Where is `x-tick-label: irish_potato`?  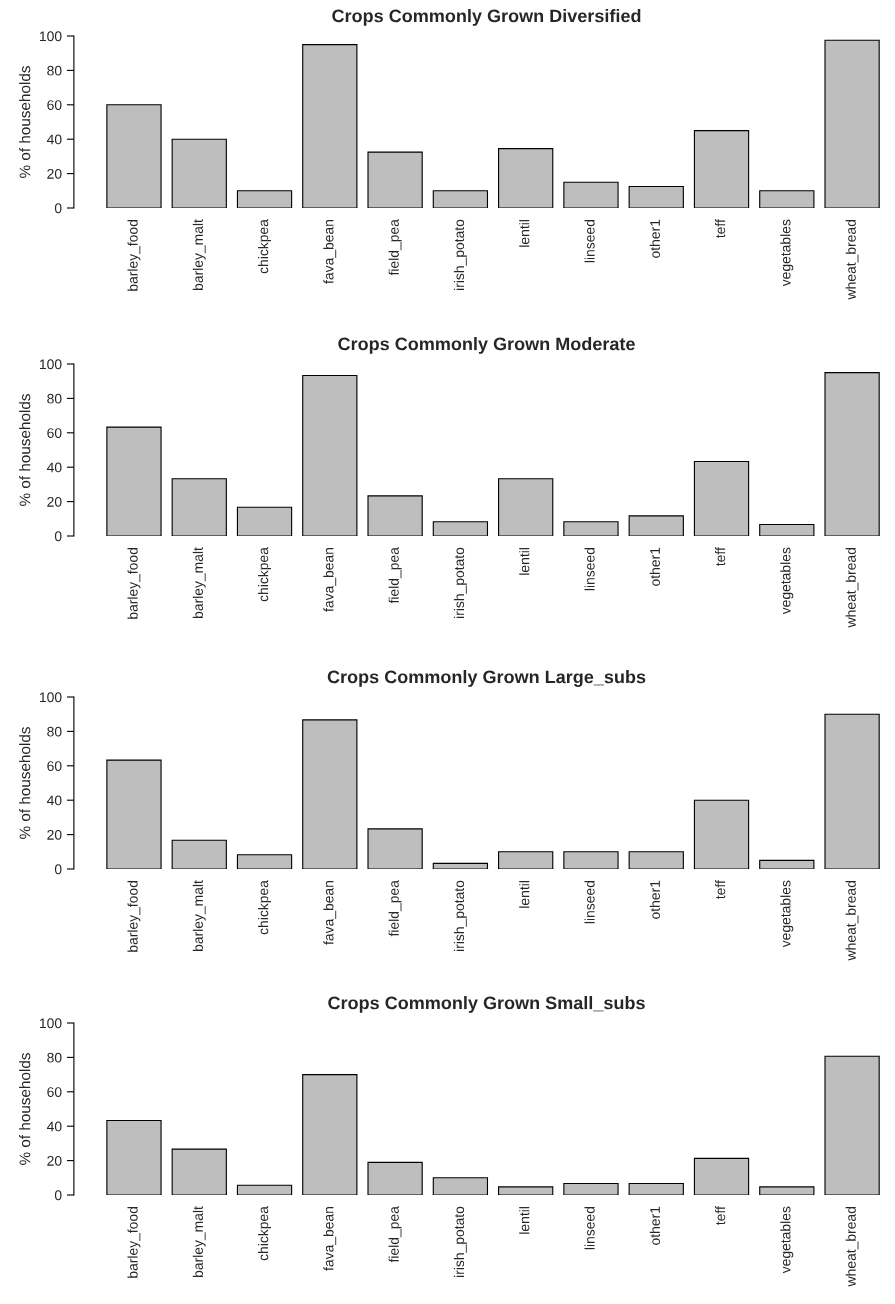
x-tick-label: irish_potato is located at coordinates (460, 582).